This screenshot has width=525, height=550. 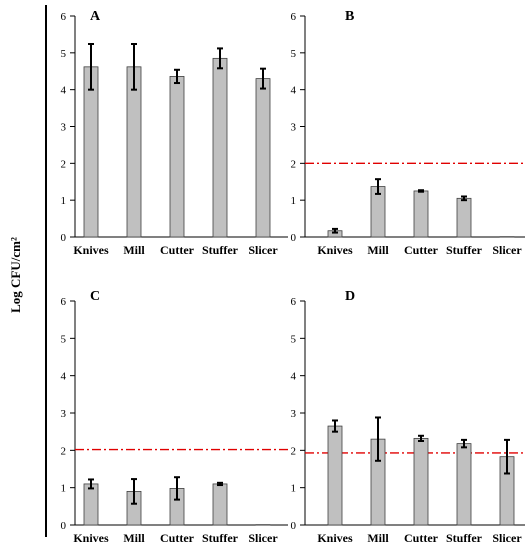 What do you see at coordinates (95, 16) in the screenshot?
I see `panel-label: A` at bounding box center [95, 16].